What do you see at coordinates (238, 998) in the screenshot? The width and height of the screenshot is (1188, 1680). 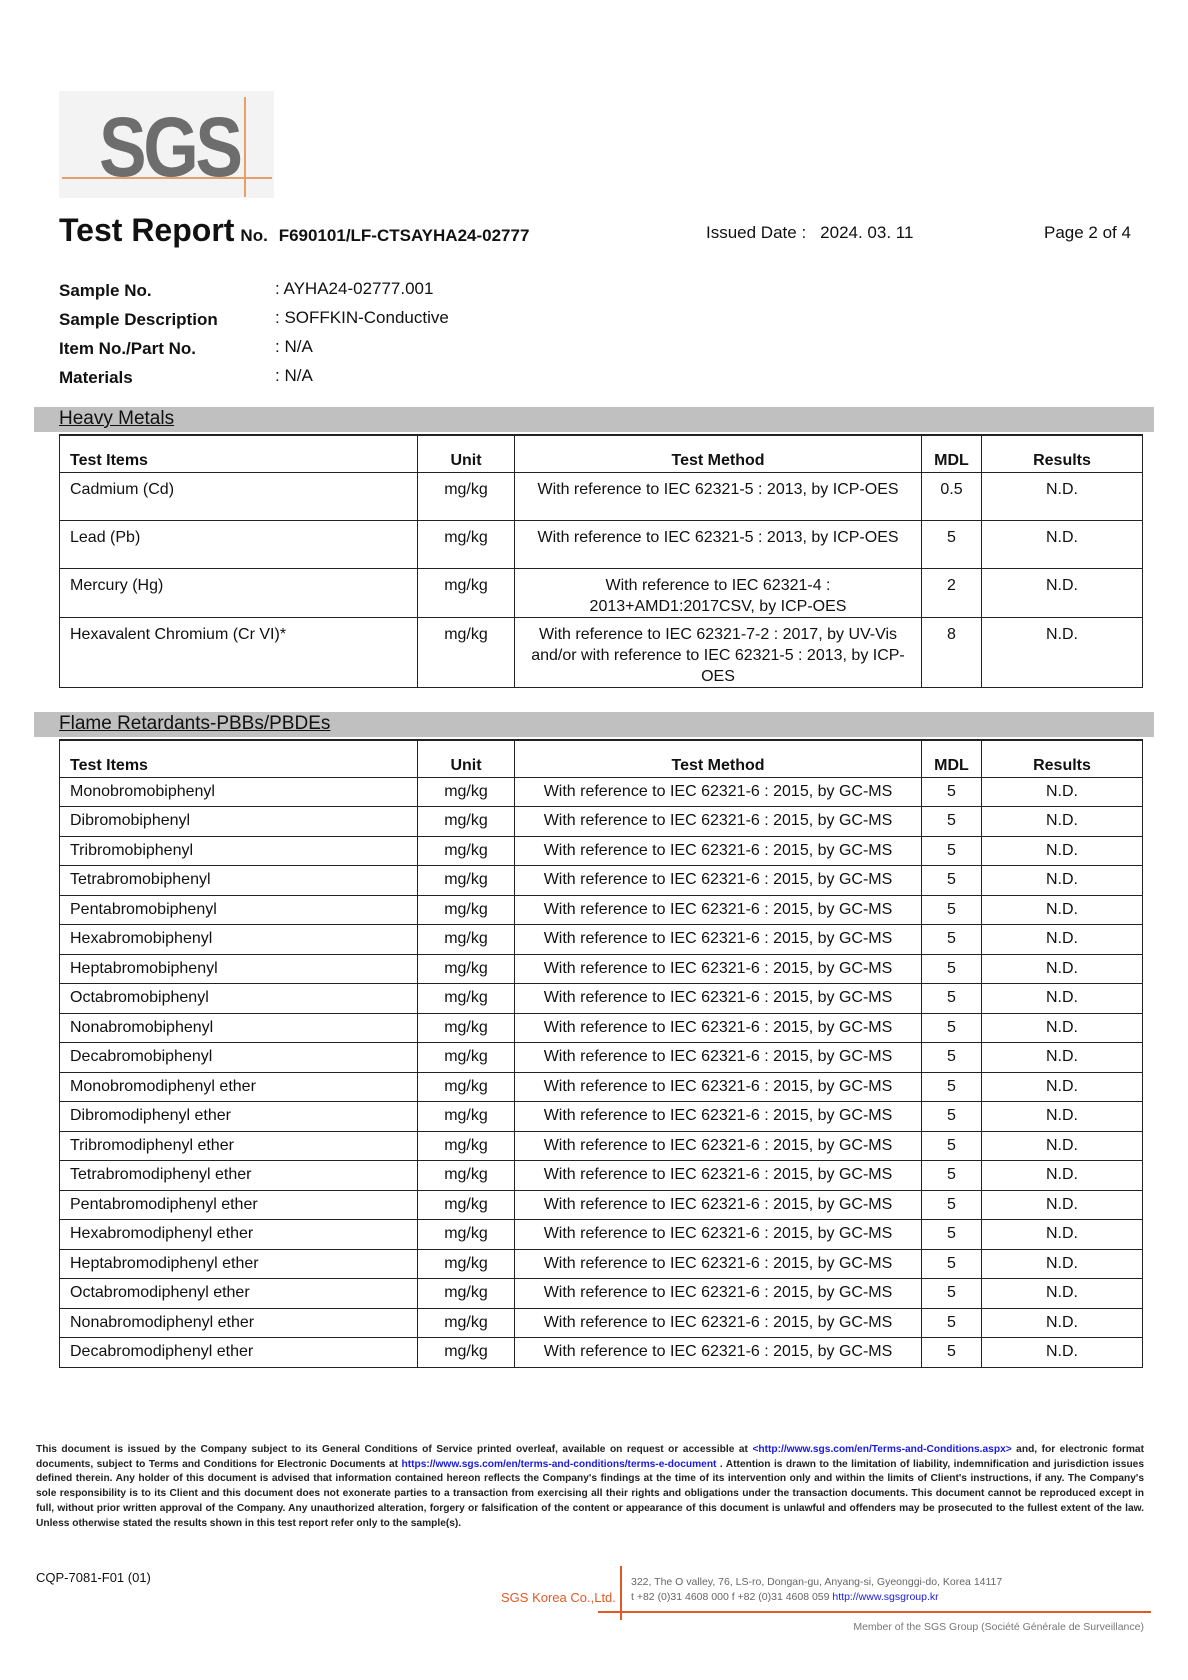 I see `table-cell: Octabromobiphenyl` at bounding box center [238, 998].